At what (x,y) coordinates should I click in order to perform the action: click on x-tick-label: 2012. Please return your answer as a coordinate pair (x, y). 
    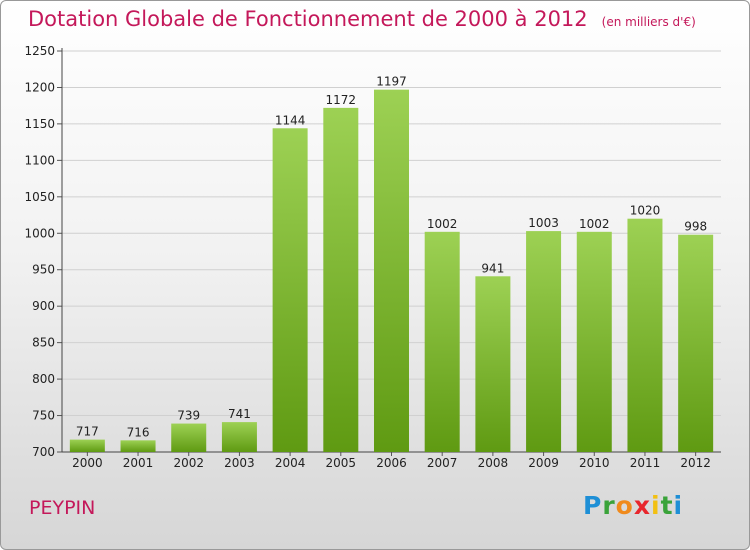
    Looking at the image, I should click on (695, 463).